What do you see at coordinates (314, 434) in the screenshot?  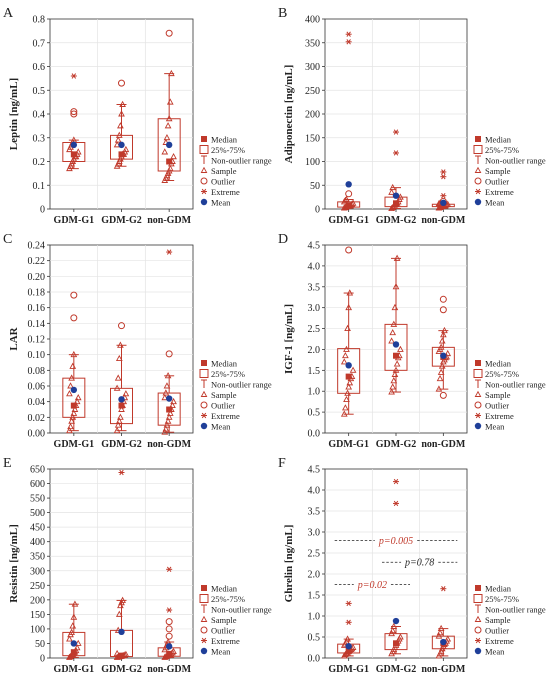 I see `y-tick-label: 0.0` at bounding box center [314, 434].